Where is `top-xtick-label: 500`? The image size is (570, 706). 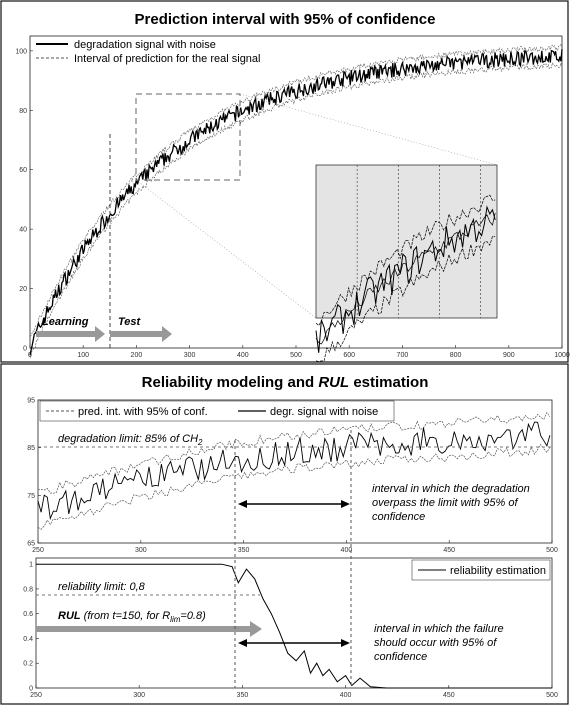 top-xtick-label: 500 is located at coordinates (296, 355).